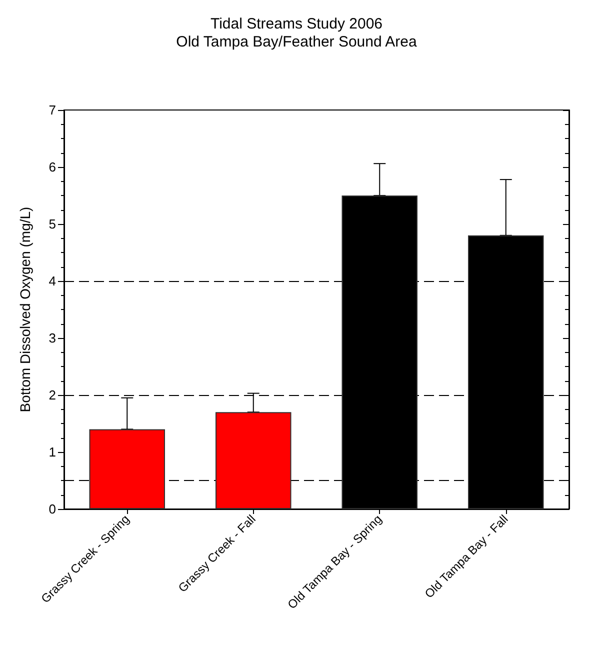 This screenshot has width=593, height=649. Describe the element at coordinates (52, 224) in the screenshot. I see `y-tick-label: 5` at that location.